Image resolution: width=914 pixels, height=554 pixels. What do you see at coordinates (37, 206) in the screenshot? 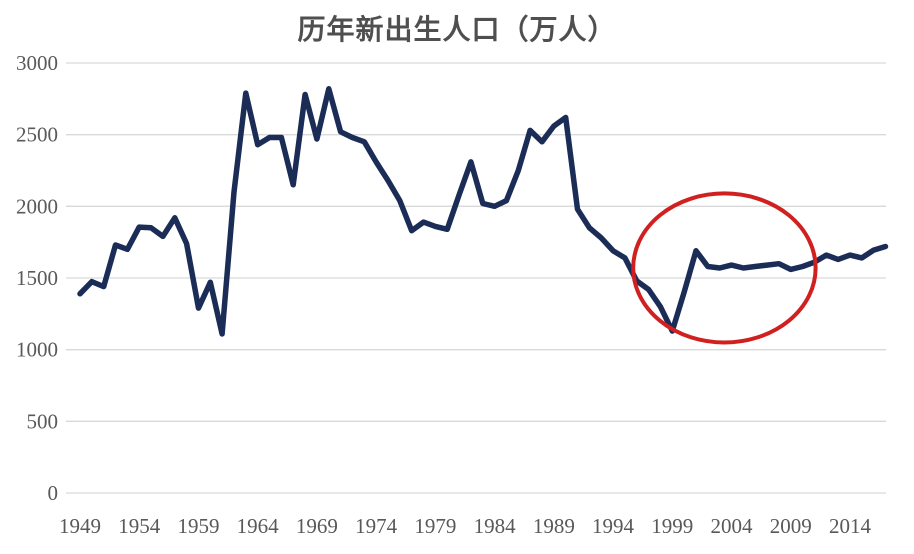
I see `y-tick-label: 2000` at bounding box center [37, 206].